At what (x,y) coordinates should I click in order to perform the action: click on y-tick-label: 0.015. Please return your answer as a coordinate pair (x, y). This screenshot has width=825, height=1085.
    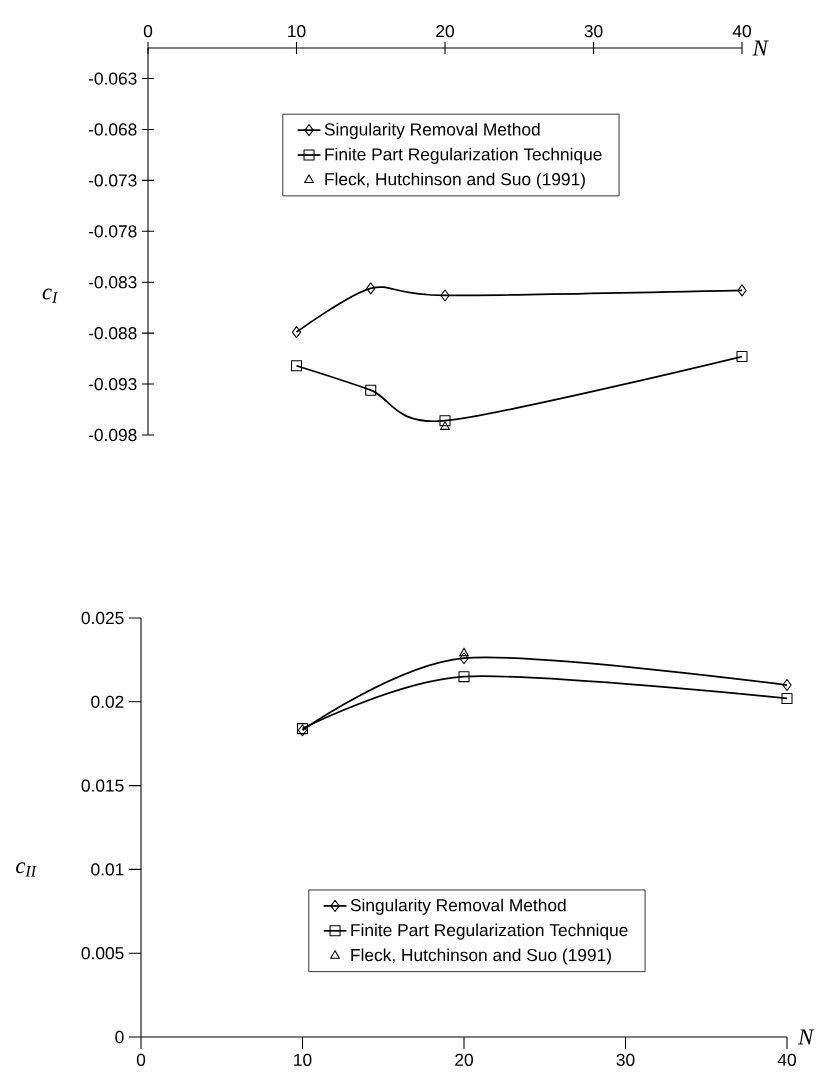
    Looking at the image, I should click on (102, 785).